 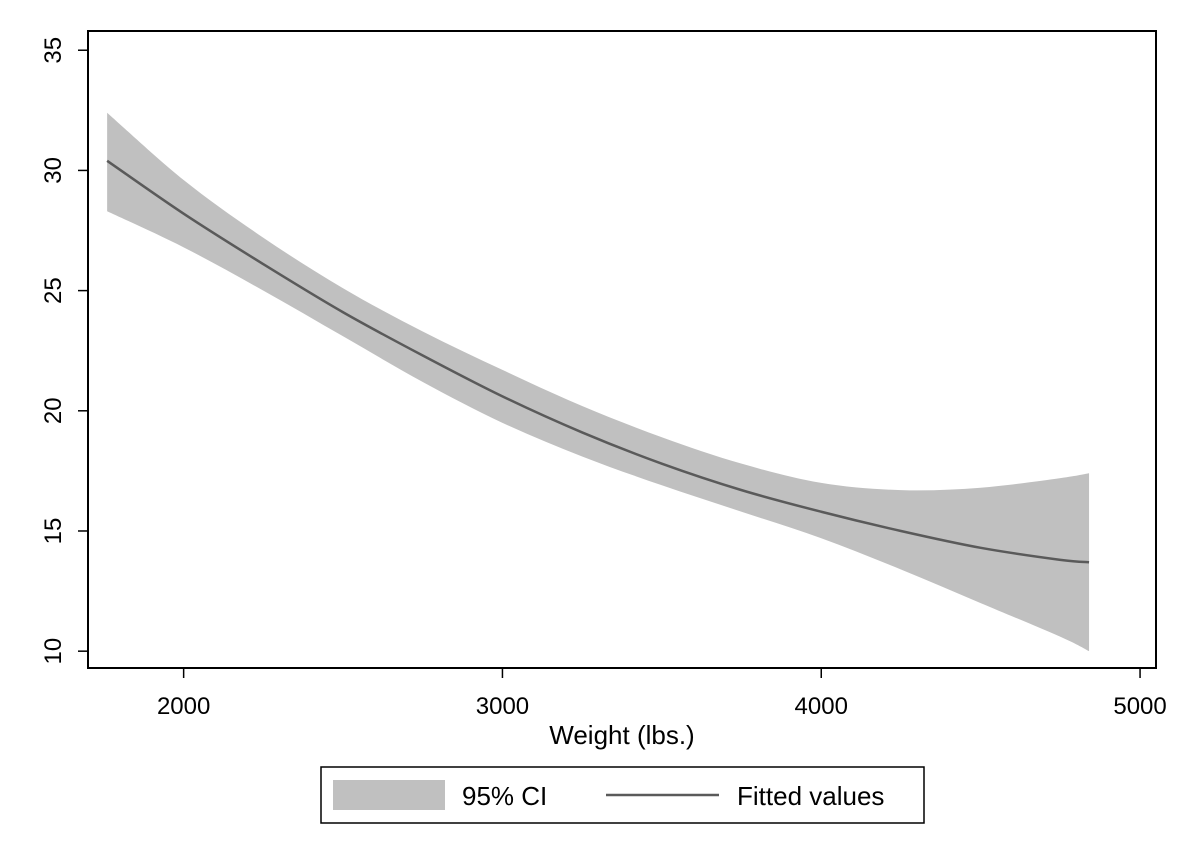 I want to click on x-axis: 2000 3000 4000 5000, so click(x=662, y=694).